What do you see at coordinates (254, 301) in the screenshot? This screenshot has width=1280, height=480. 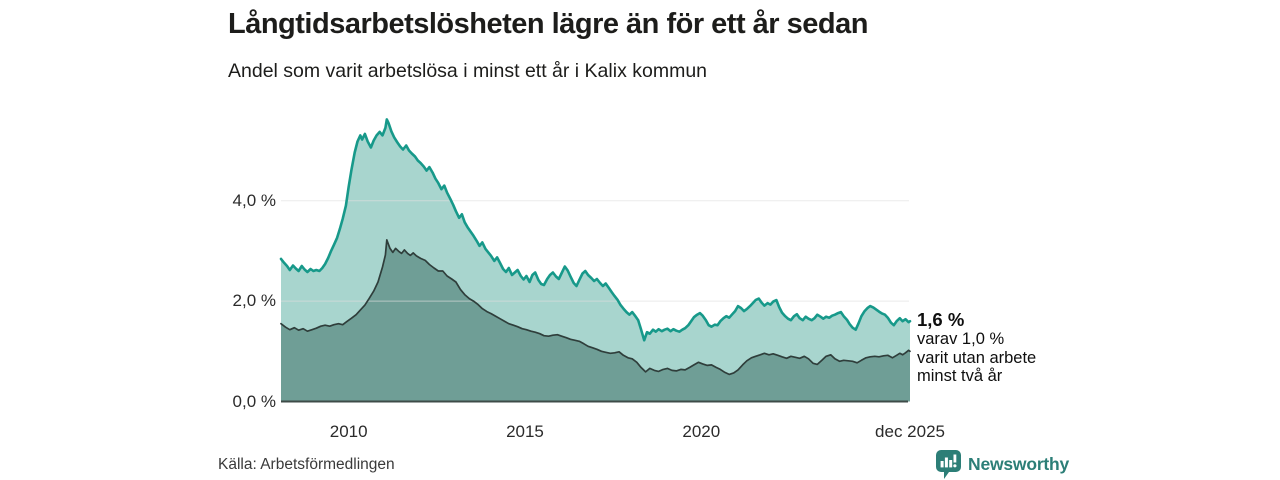 I see `y-tick-label: 2,0 %` at bounding box center [254, 301].